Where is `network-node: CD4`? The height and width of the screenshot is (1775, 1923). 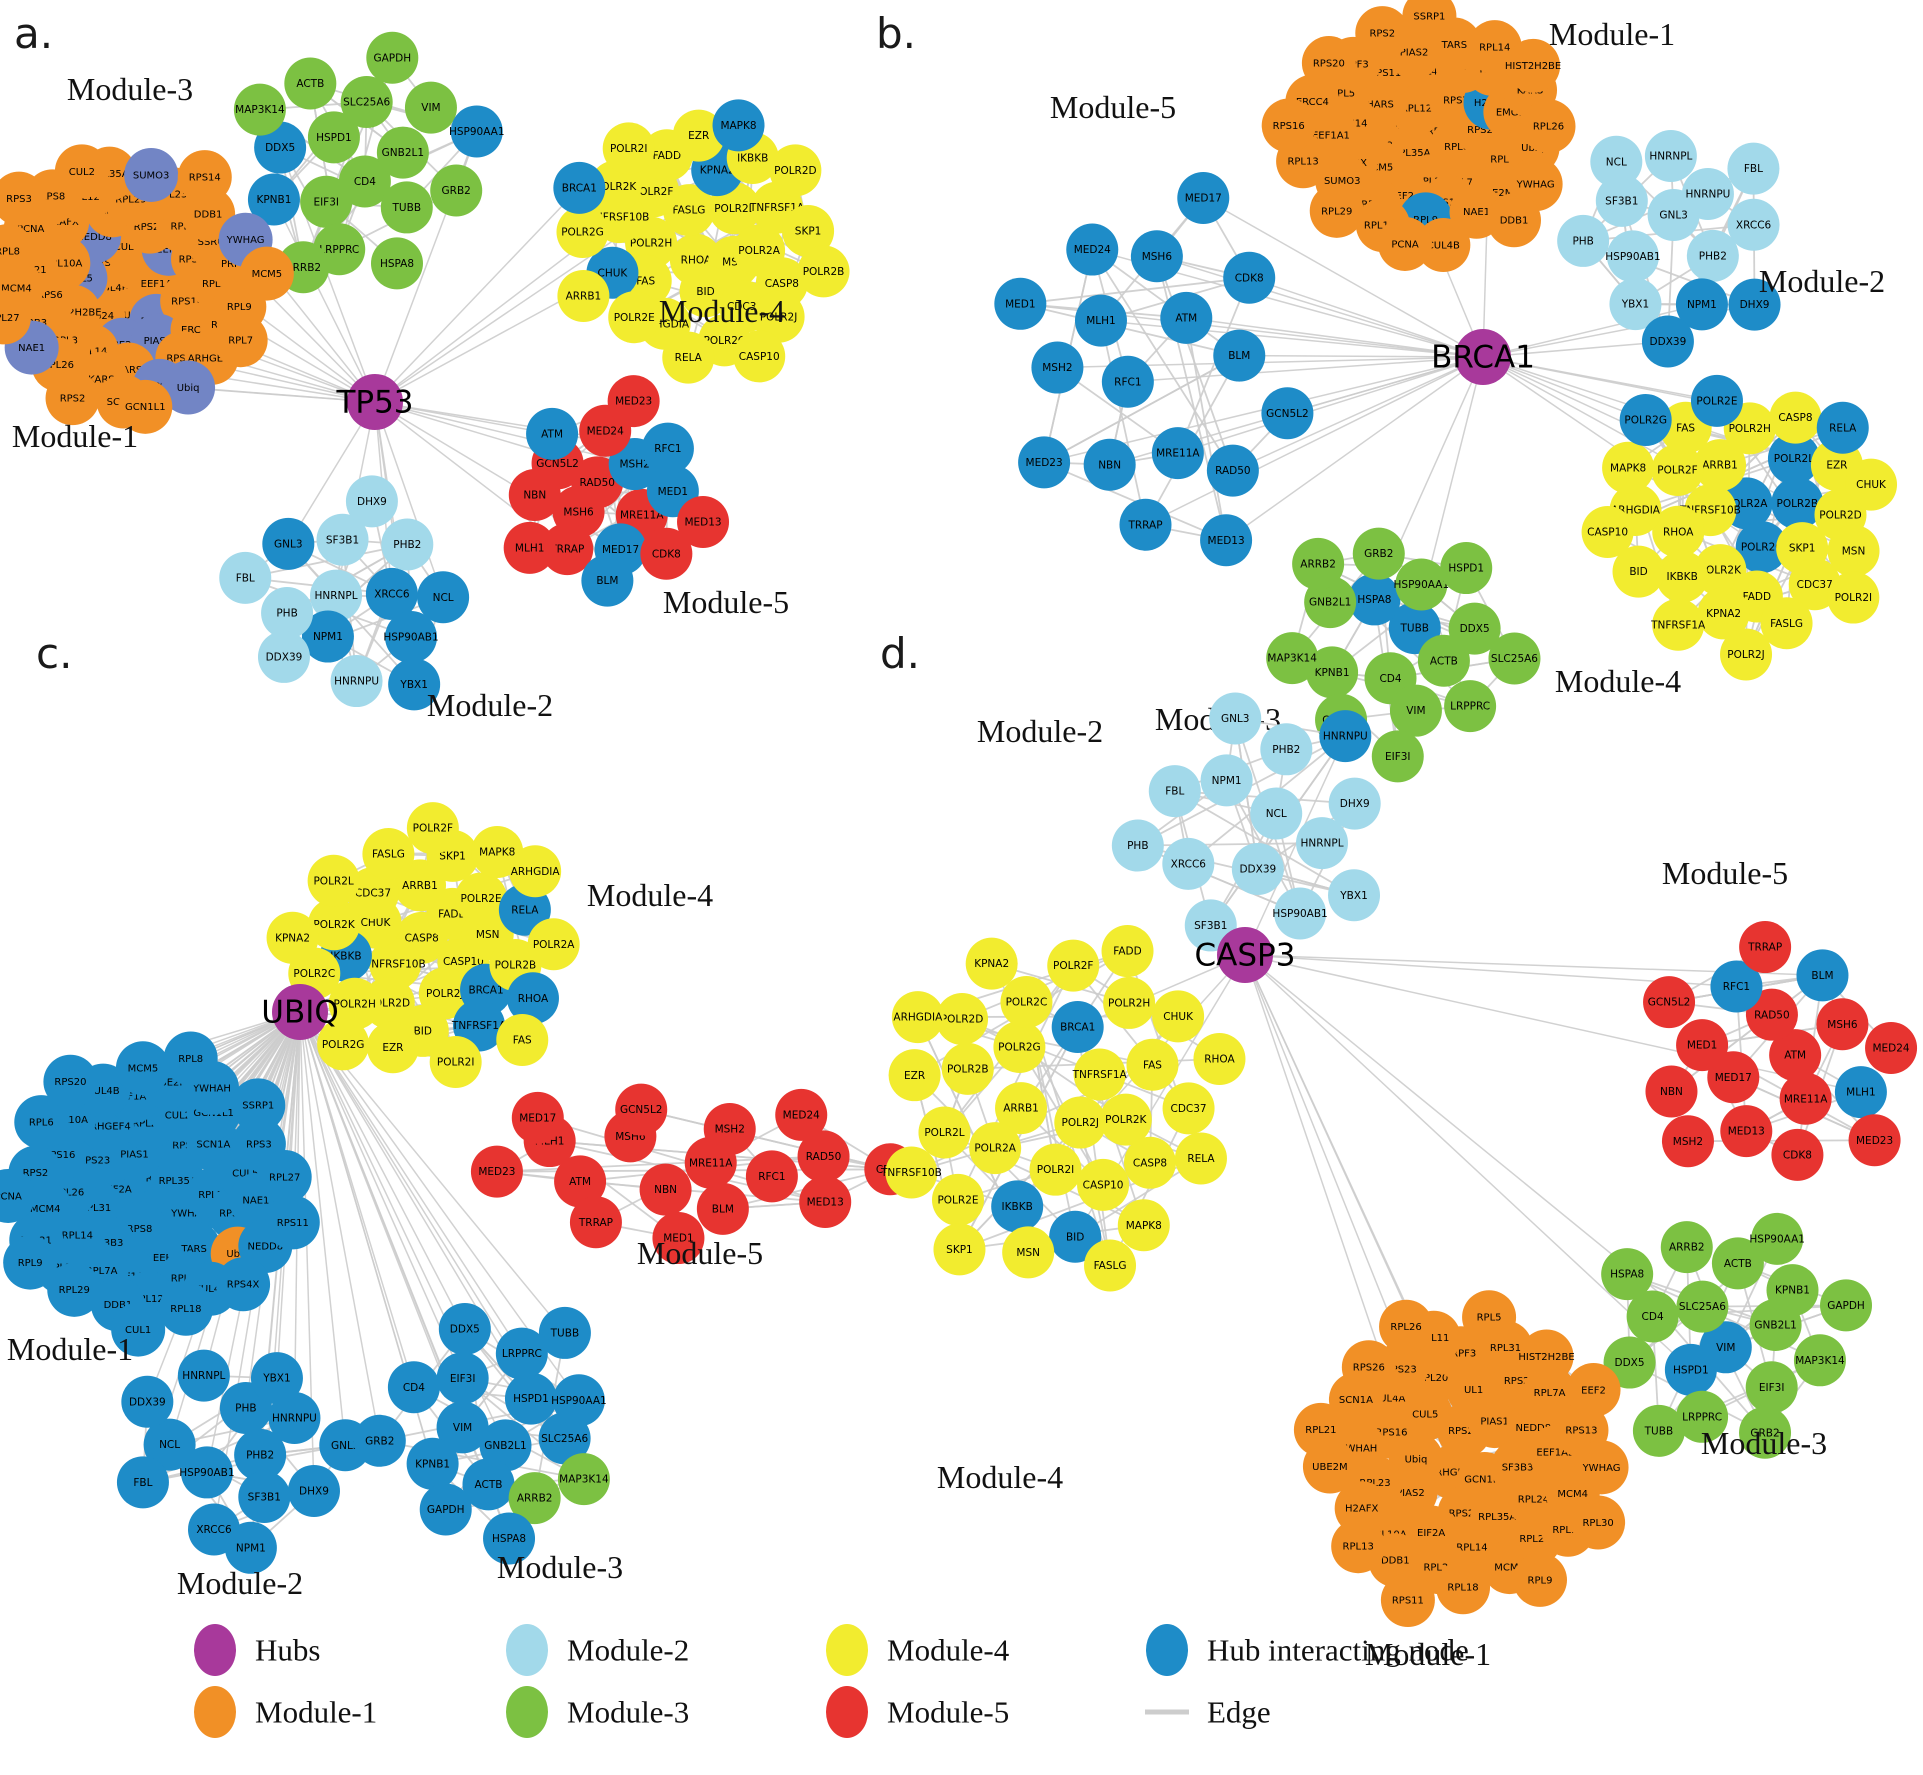 network-node: CD4 is located at coordinates (364, 181).